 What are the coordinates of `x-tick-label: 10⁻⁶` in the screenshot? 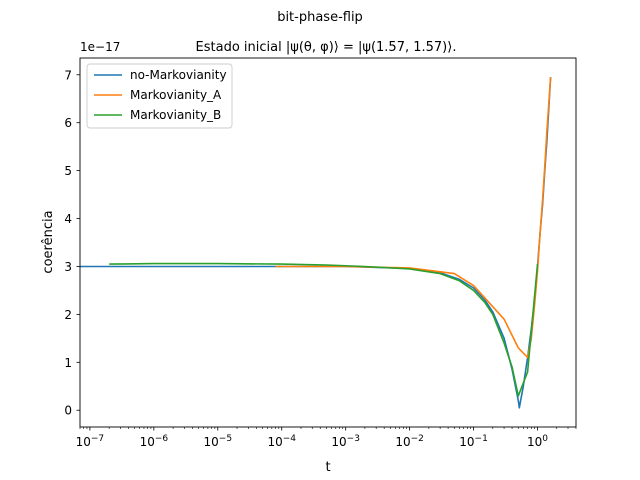 It's located at (154, 441).